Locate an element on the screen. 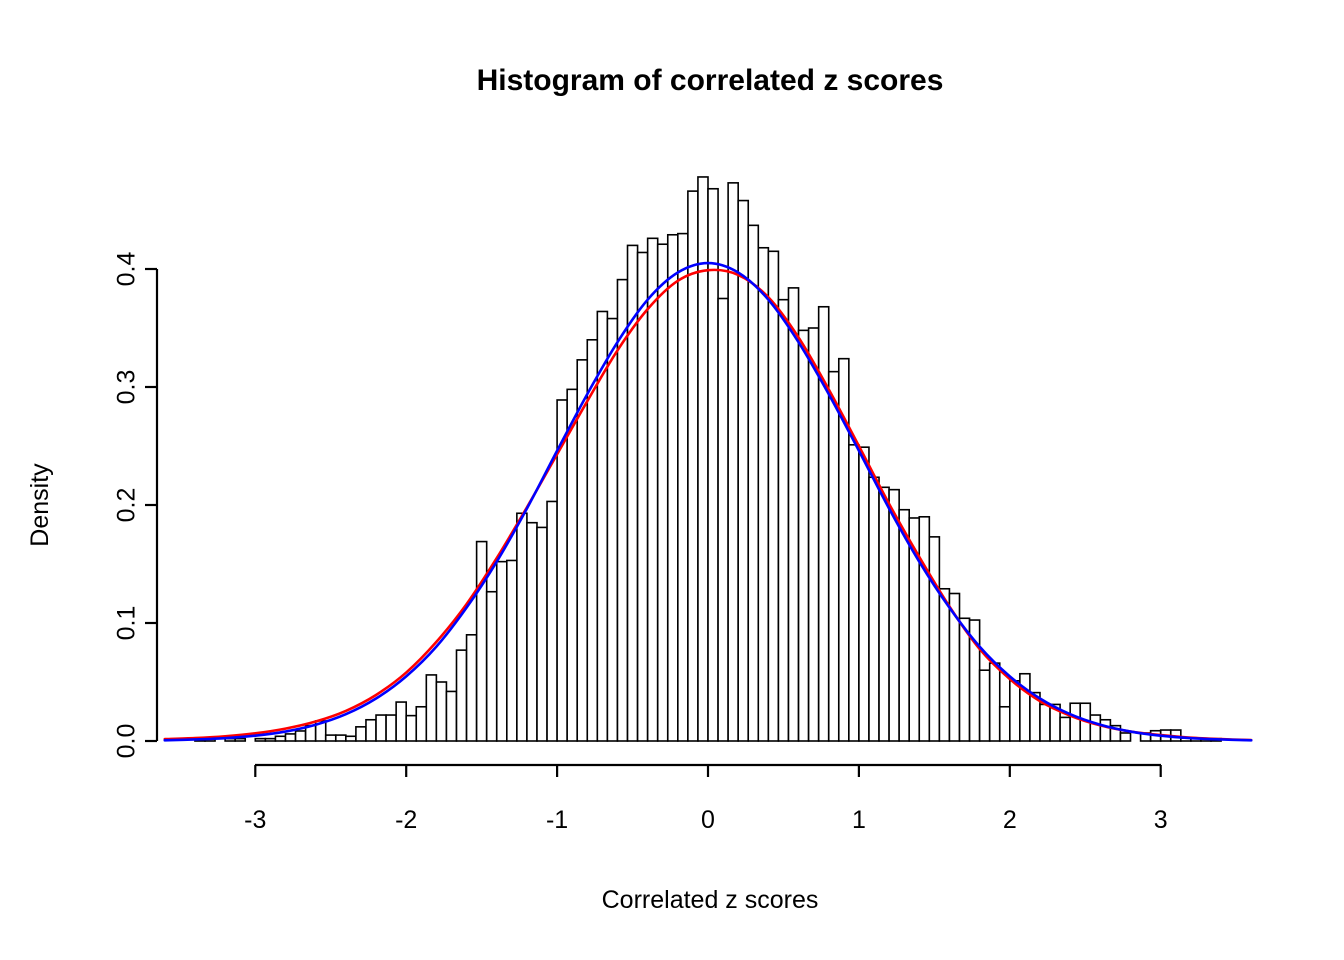  x-tick-label: -2 is located at coordinates (406, 820).